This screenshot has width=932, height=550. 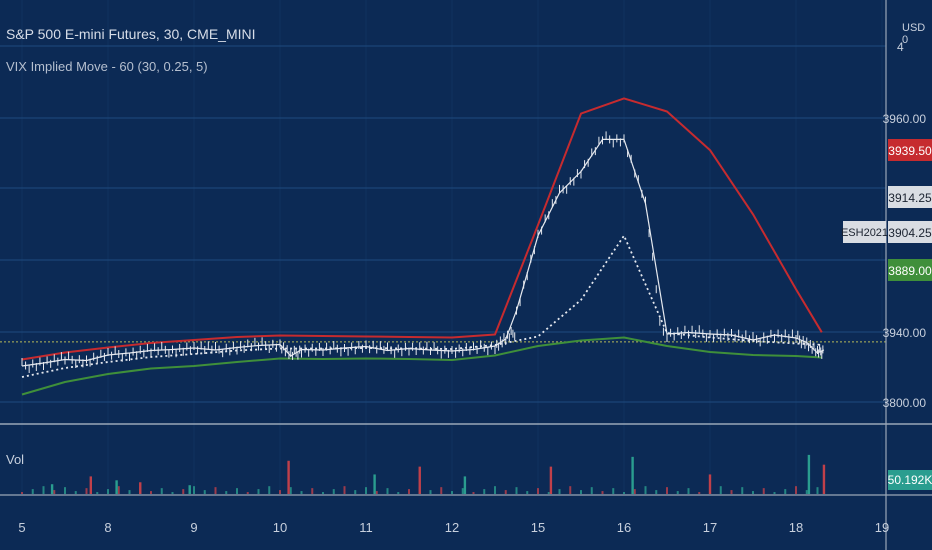 I want to click on x-tick-label: 16, so click(x=624, y=527).